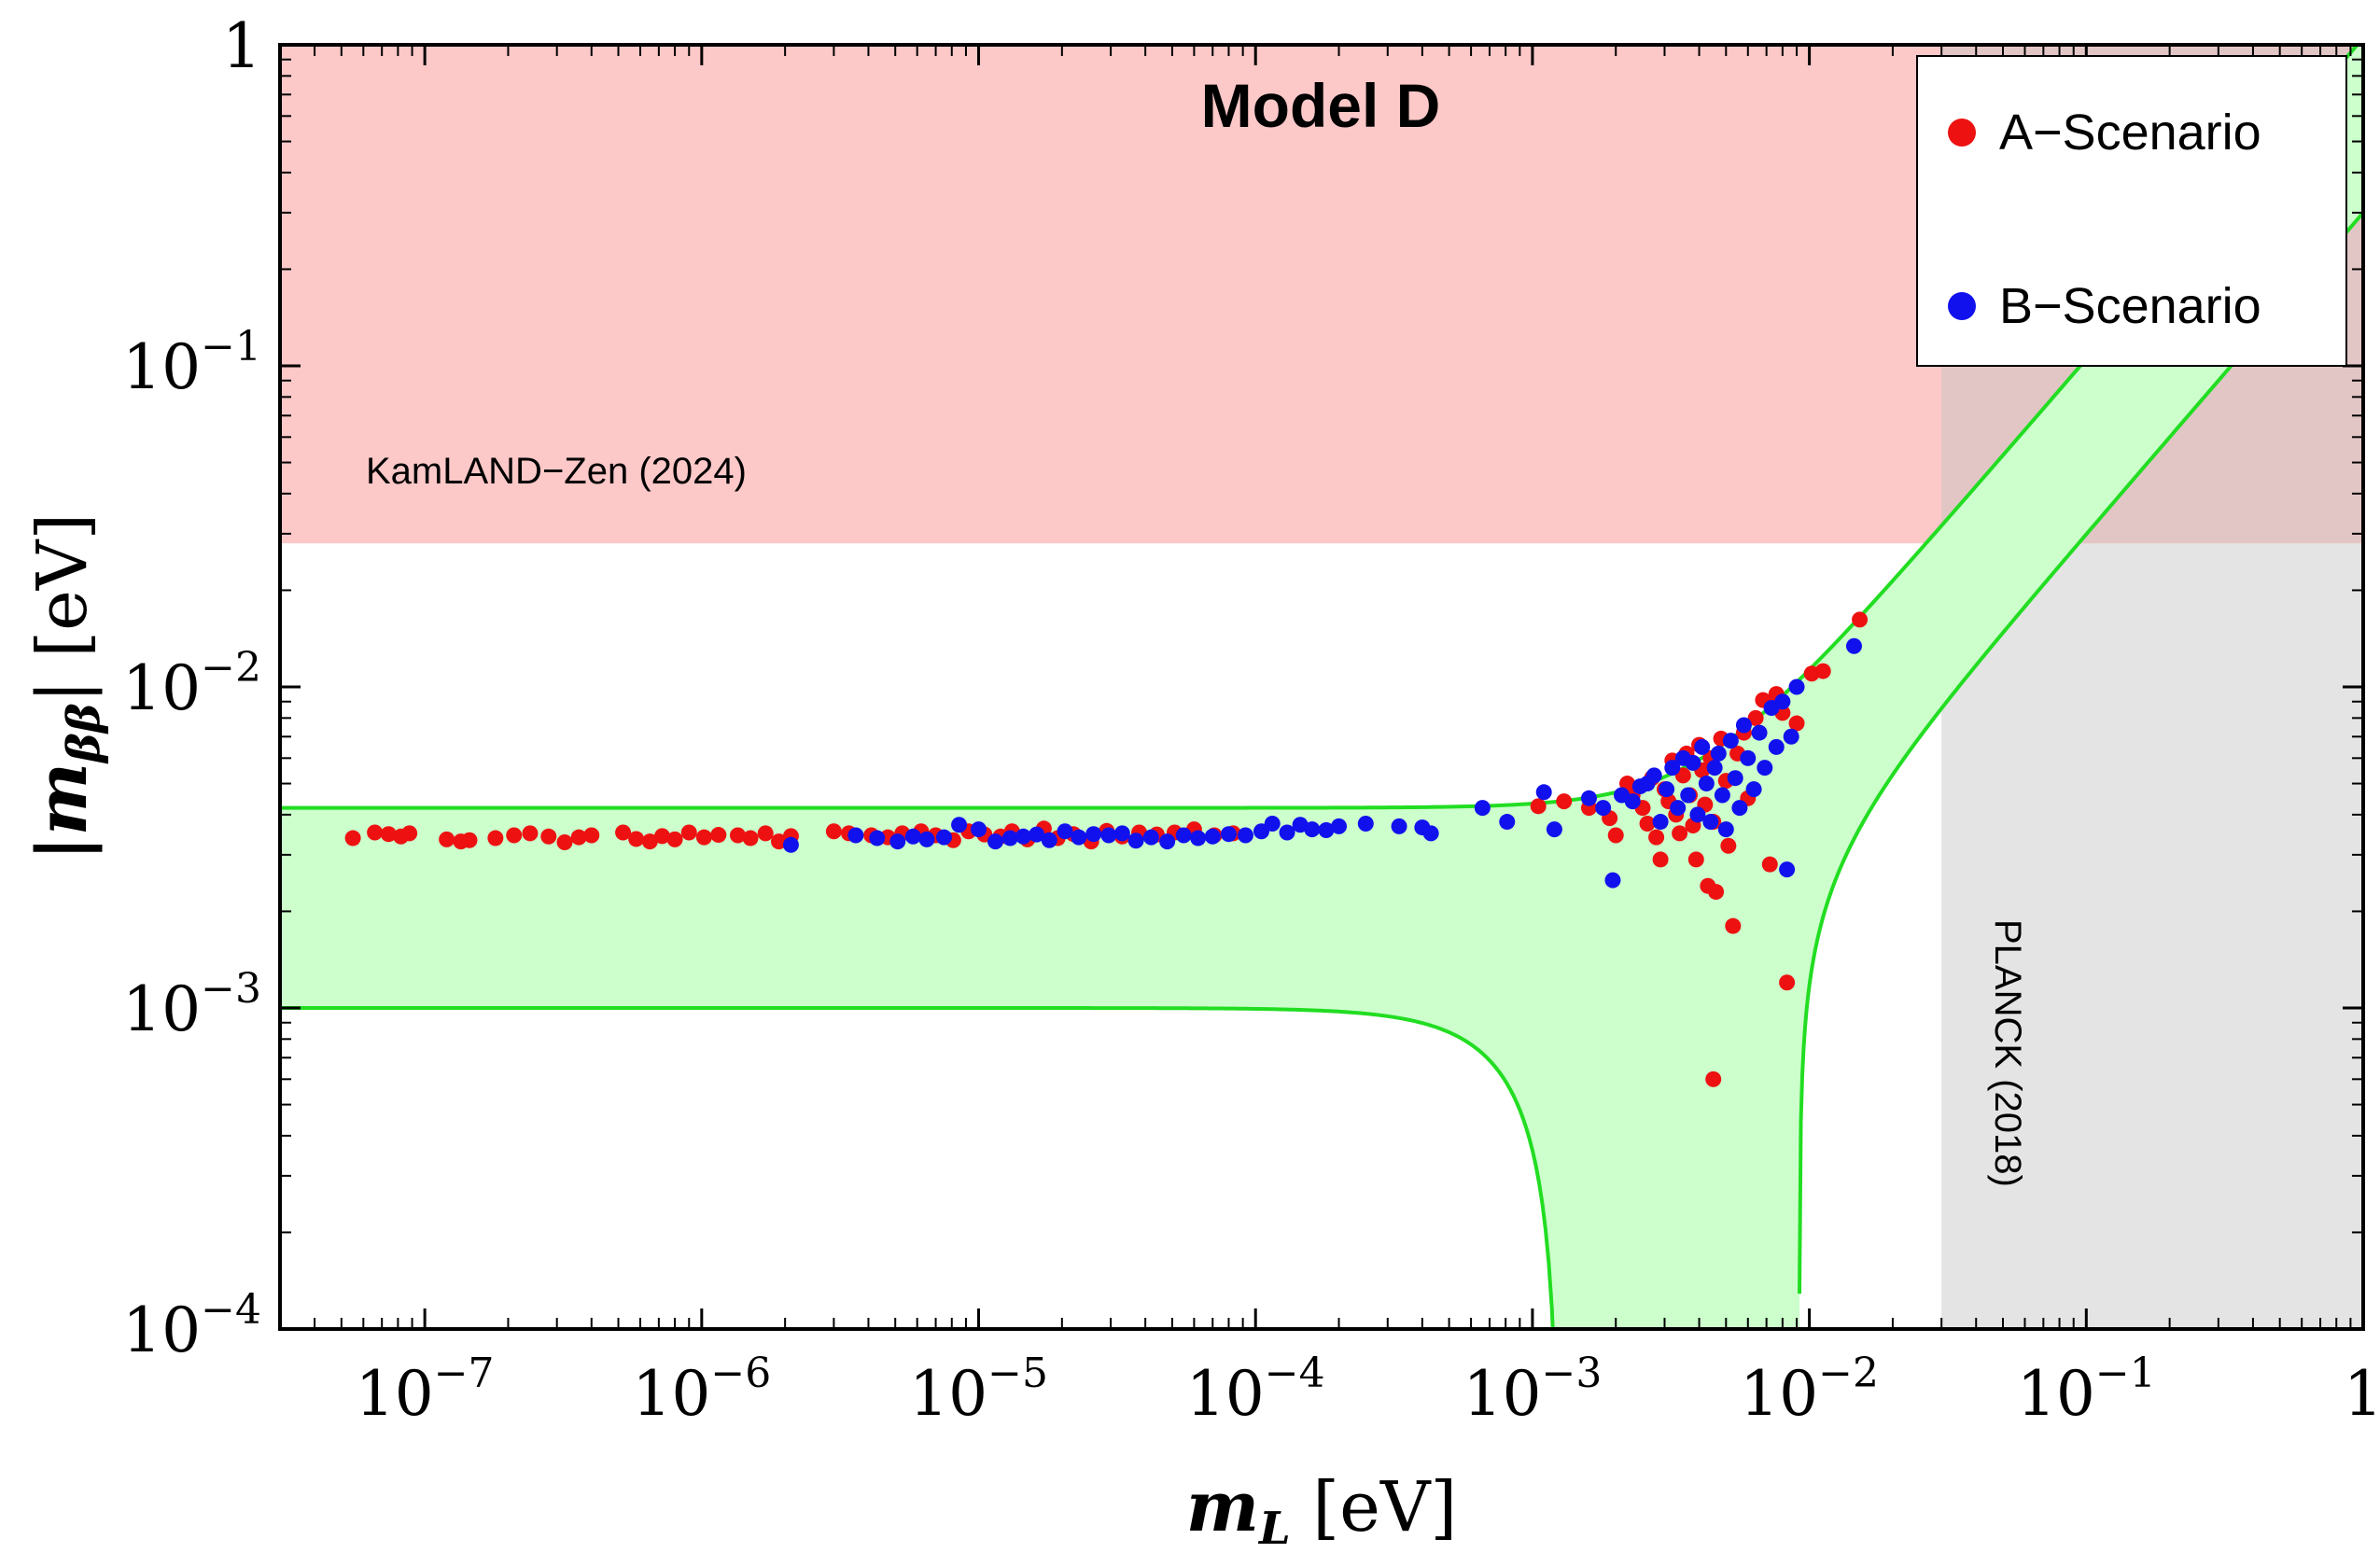 Image resolution: width=2380 pixels, height=1553 pixels. Describe the element at coordinates (2130, 306) in the screenshot. I see `legend-label-1: B−Scenario` at that location.